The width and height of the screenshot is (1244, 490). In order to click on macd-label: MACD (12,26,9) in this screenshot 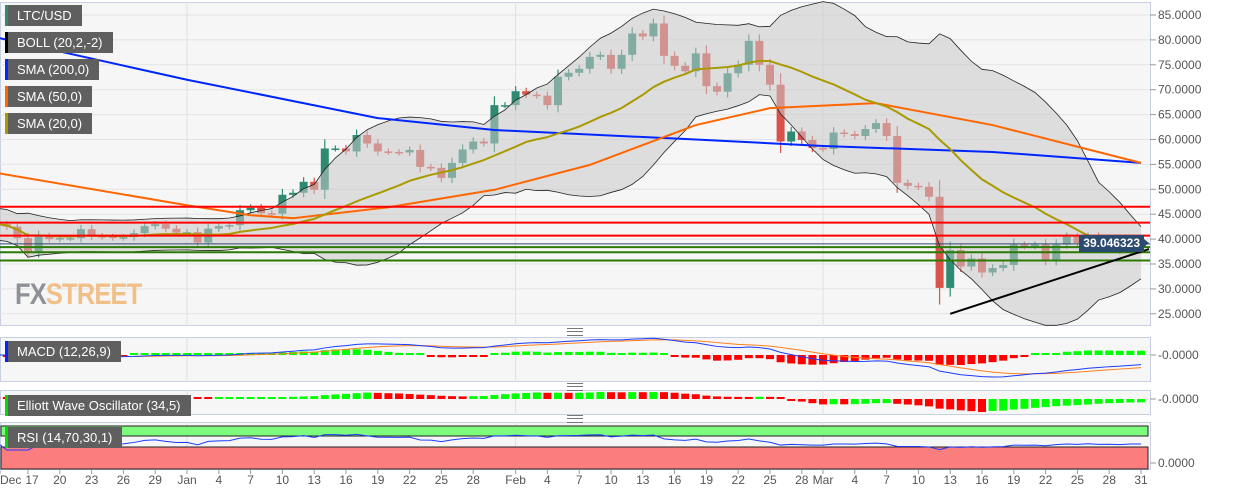, I will do `click(63, 351)`.